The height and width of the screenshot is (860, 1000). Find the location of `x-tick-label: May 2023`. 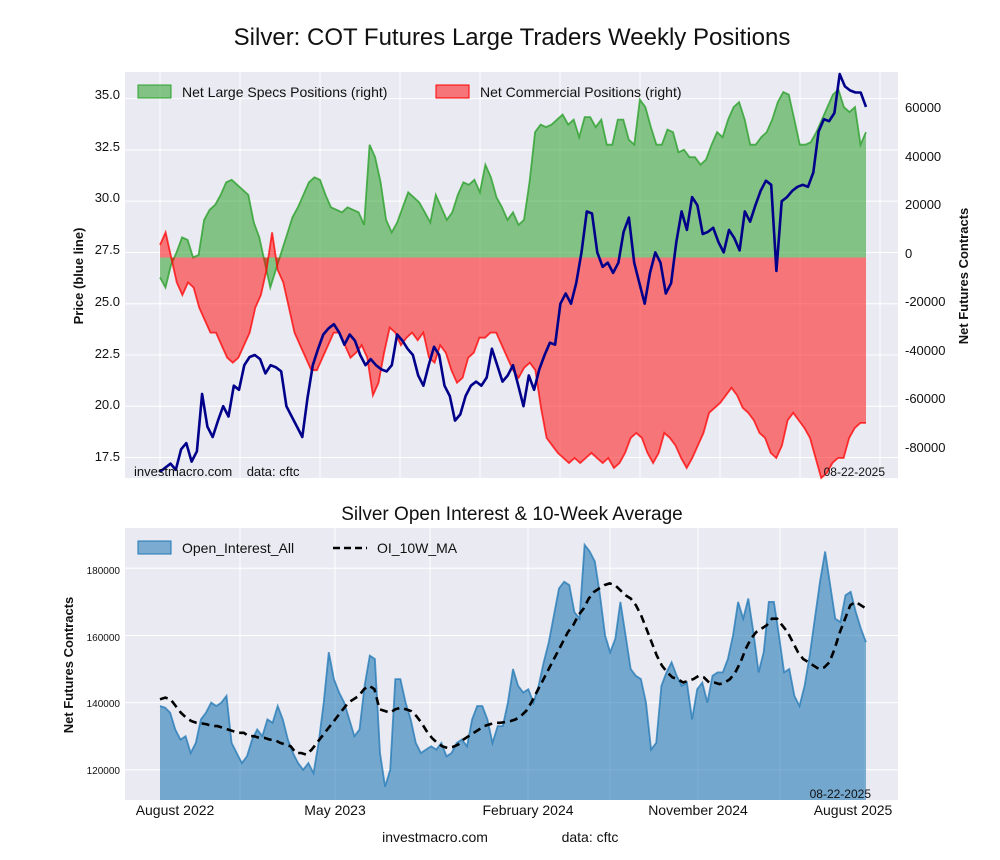

x-tick-label: May 2023 is located at coordinates (335, 810).